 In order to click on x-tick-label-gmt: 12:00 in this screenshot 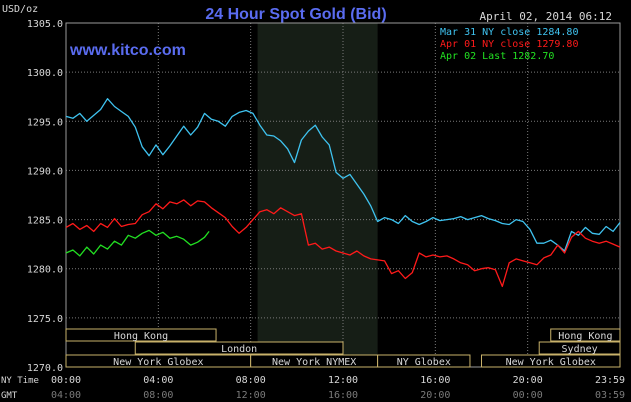, I will do `click(251, 395)`.